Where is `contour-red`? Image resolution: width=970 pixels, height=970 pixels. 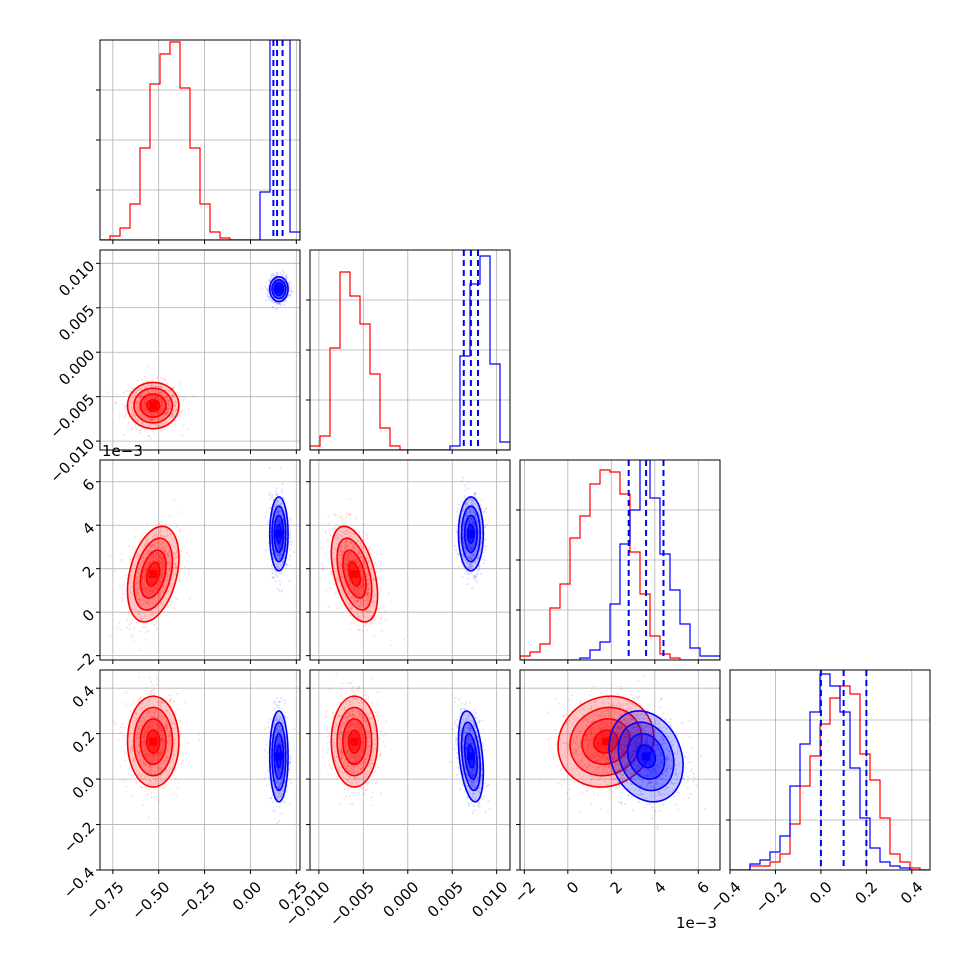 contour-red is located at coordinates (153, 574).